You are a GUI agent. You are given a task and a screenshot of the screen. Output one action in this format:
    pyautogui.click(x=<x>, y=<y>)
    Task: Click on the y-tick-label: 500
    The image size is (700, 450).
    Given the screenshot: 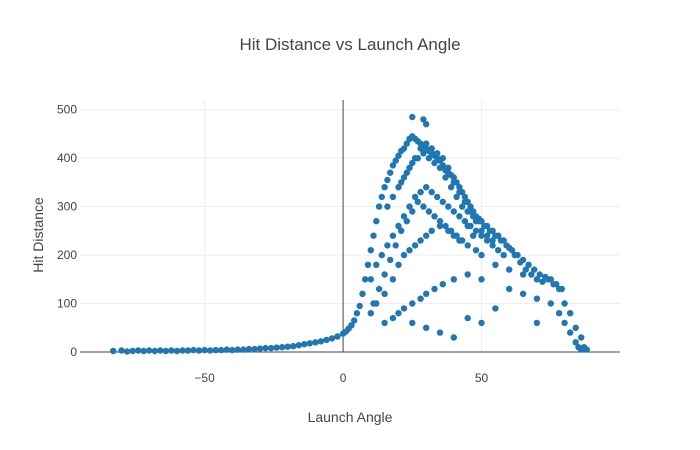 What is the action you would take?
    pyautogui.click(x=67, y=110)
    